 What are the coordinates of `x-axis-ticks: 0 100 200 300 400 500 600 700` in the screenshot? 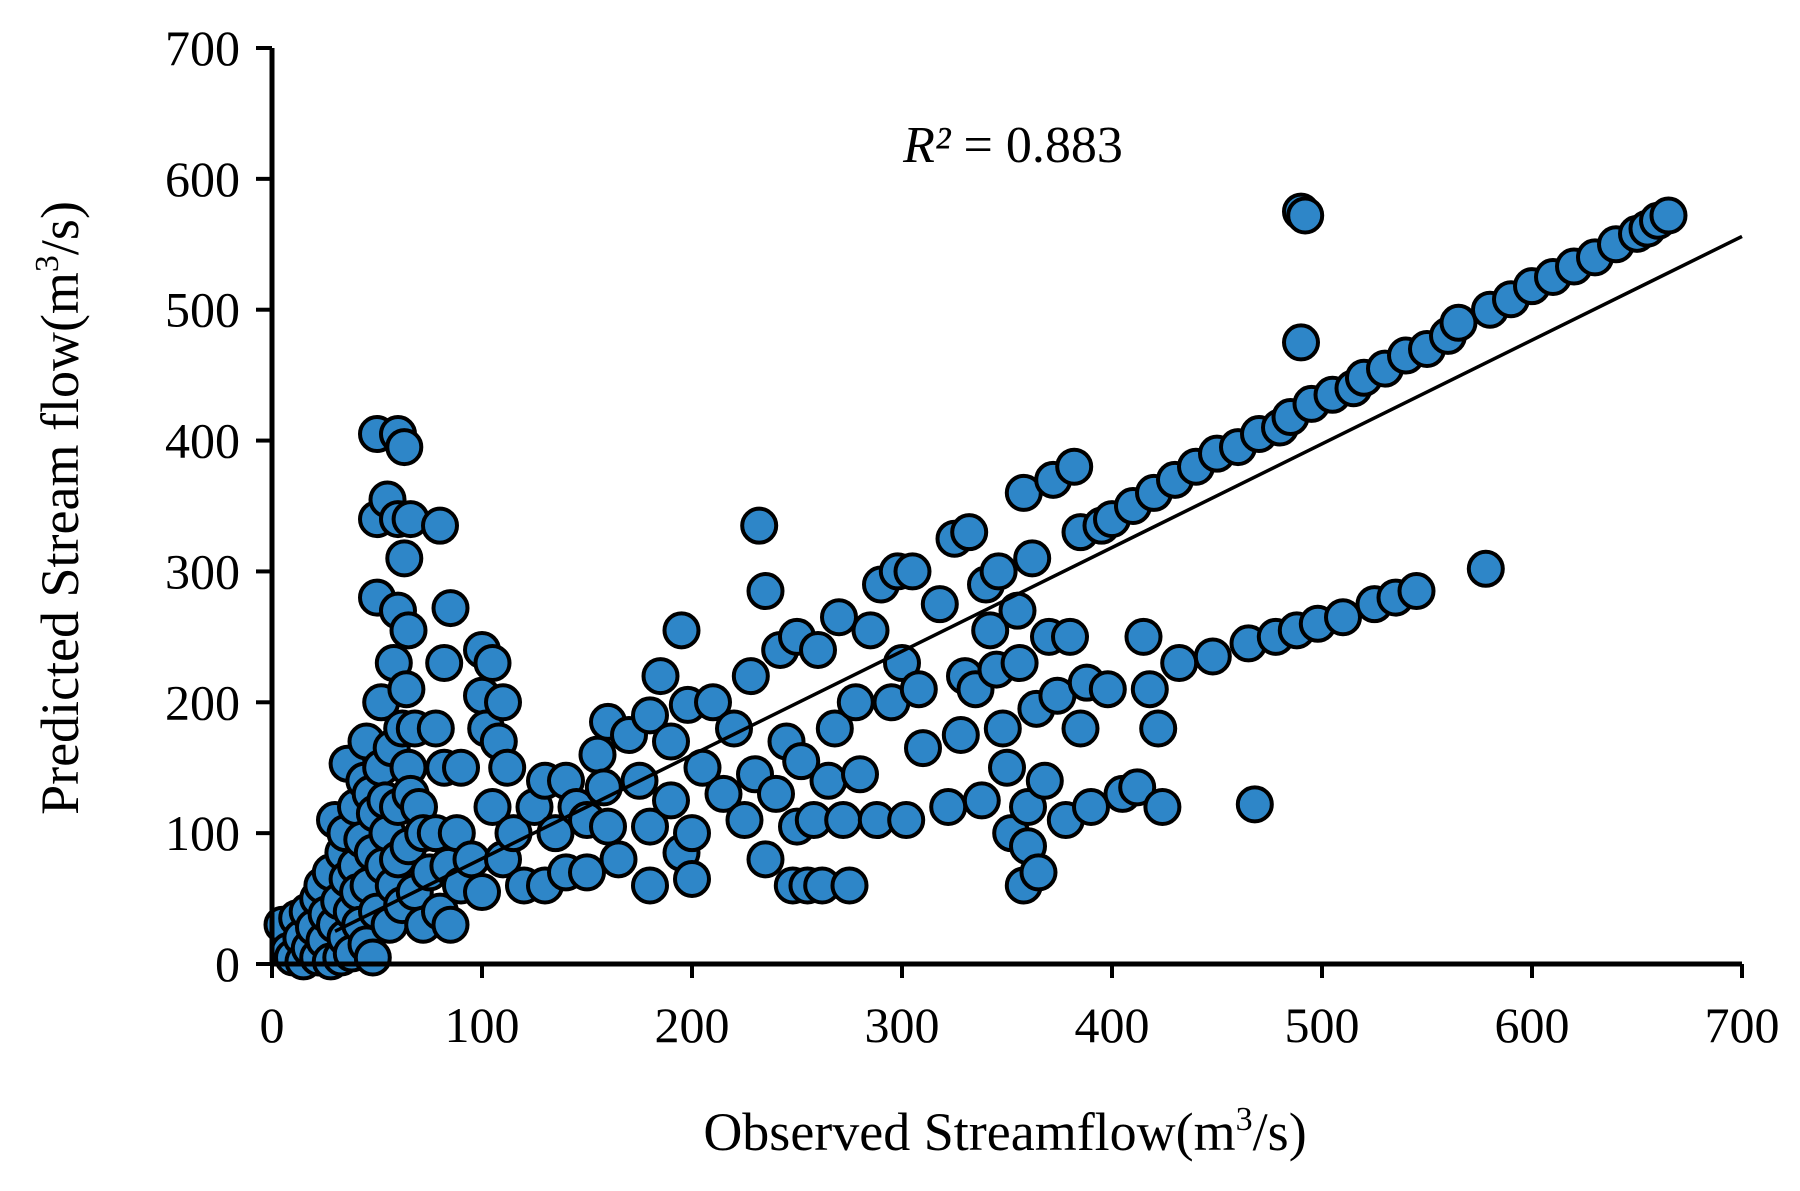 It's located at (1020, 1008).